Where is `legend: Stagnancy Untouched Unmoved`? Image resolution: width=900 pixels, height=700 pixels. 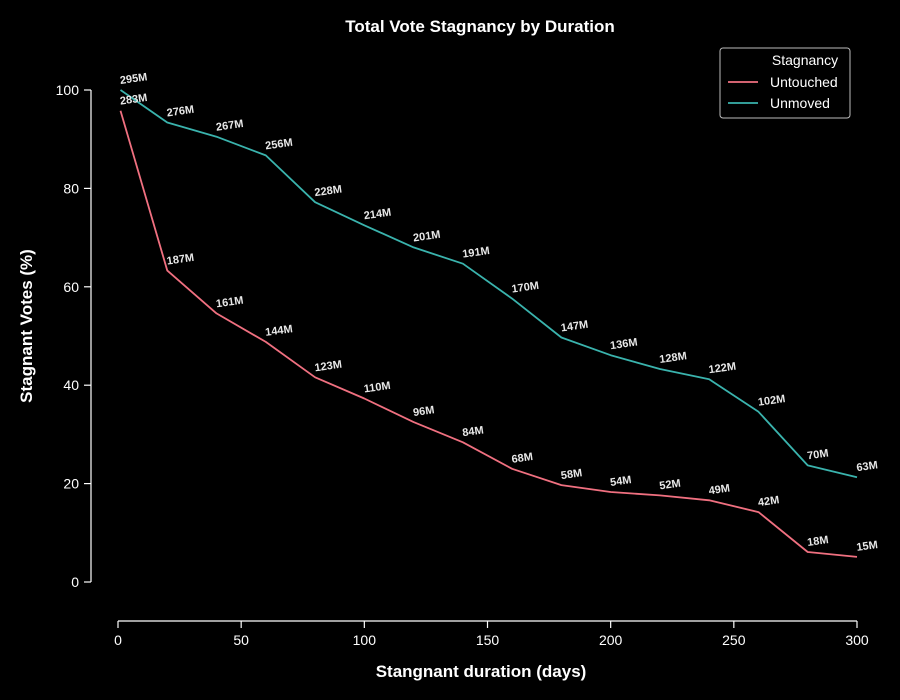 legend: Stagnancy Untouched Unmoved is located at coordinates (785, 83).